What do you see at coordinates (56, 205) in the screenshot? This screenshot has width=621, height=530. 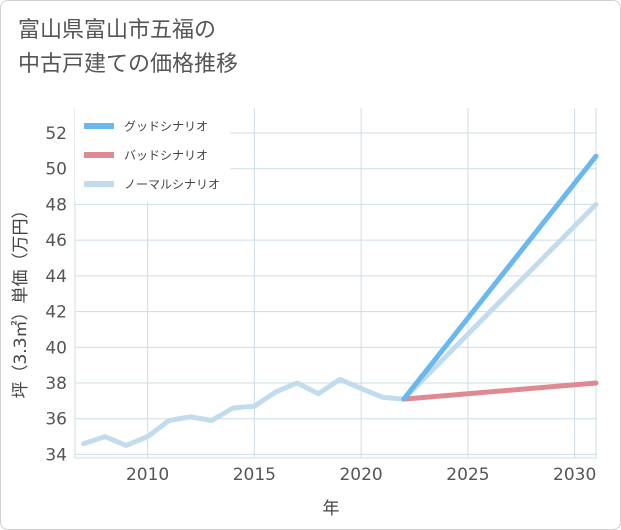 I see `y-tick-label: 48` at bounding box center [56, 205].